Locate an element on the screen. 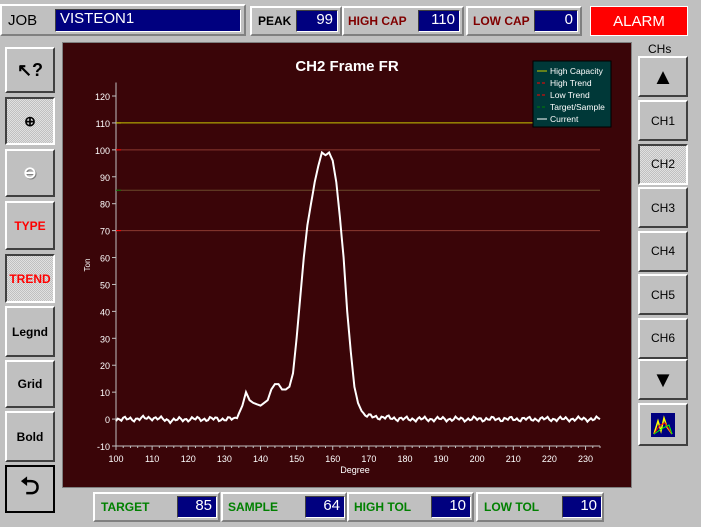 This screenshot has height=527, width=701. channel-button-ch4: CH4 is located at coordinates (663, 251).